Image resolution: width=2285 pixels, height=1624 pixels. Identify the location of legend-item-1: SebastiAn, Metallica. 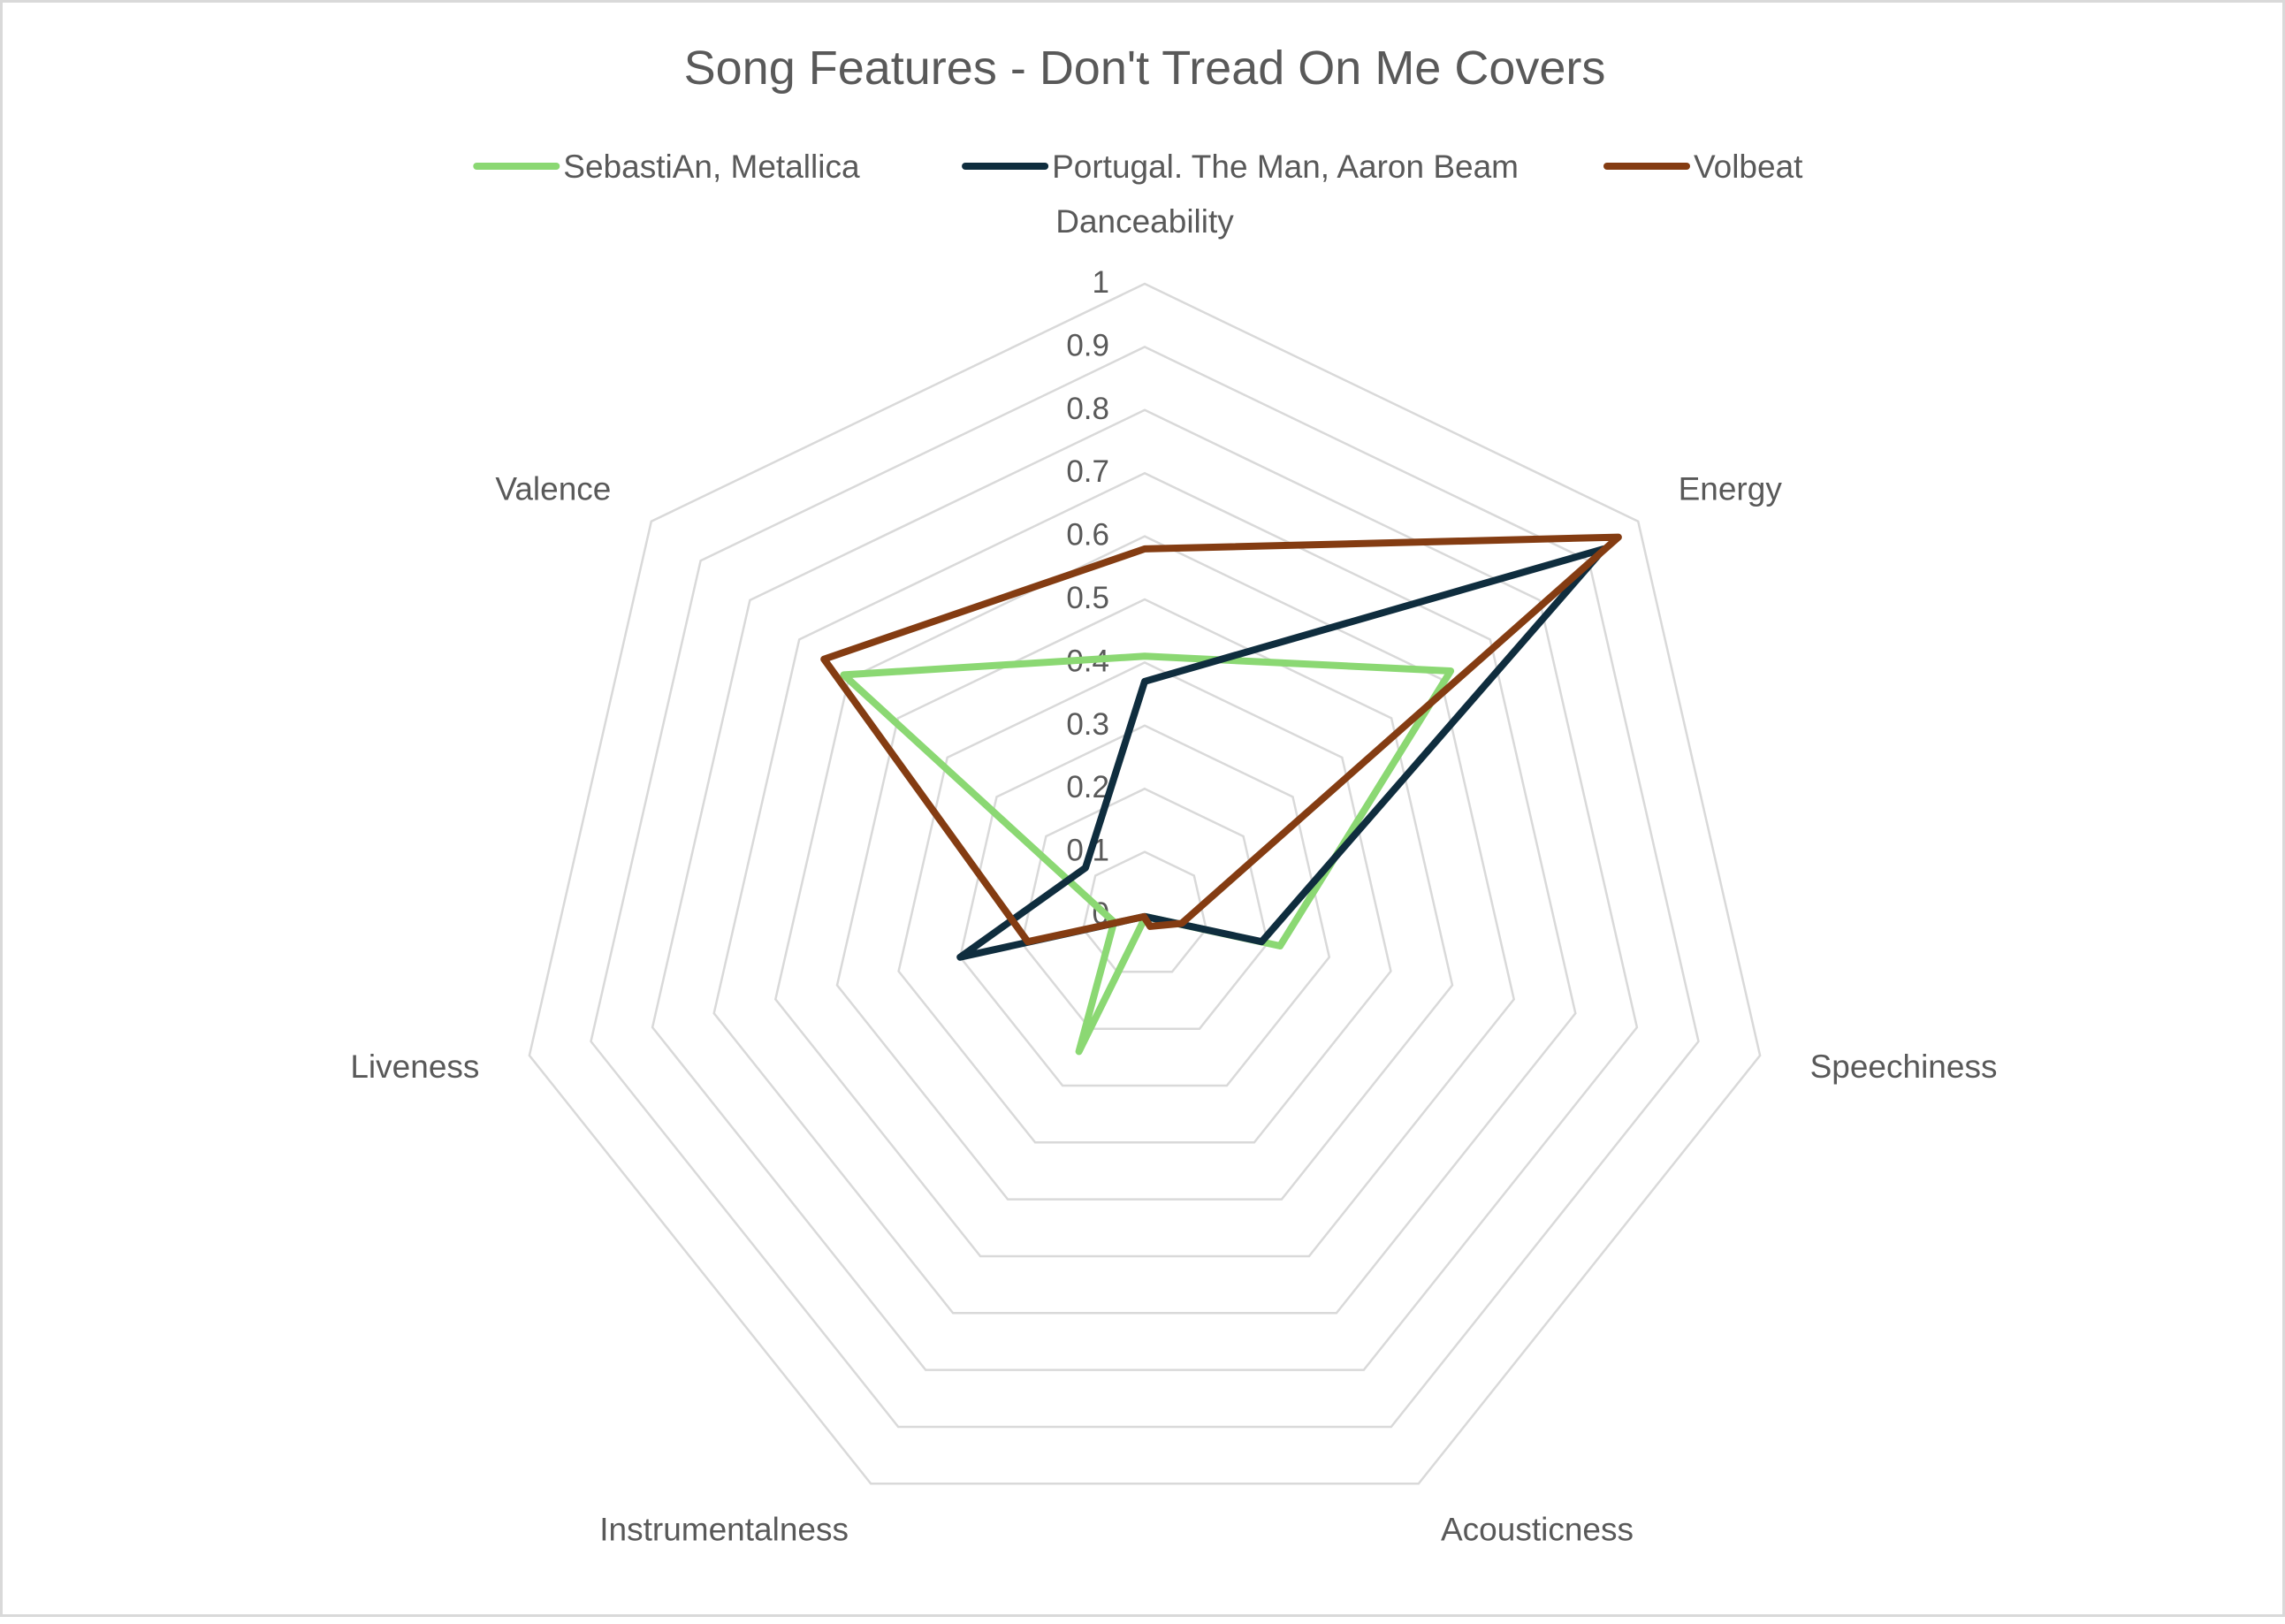
(666, 167).